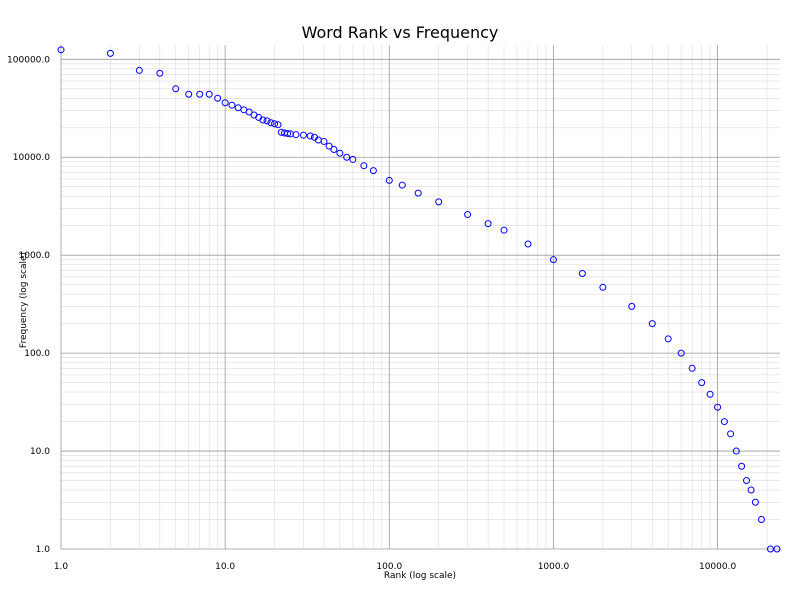  I want to click on chart-title: Word Rank vs Frequency, so click(400, 32).